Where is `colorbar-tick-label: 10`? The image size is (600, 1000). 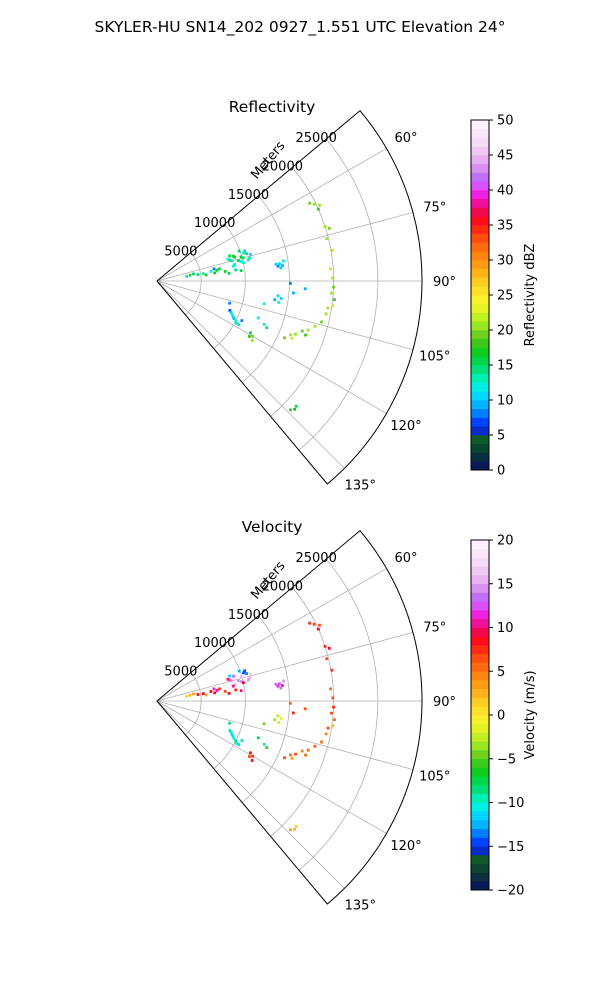
colorbar-tick-label: 10 is located at coordinates (505, 401).